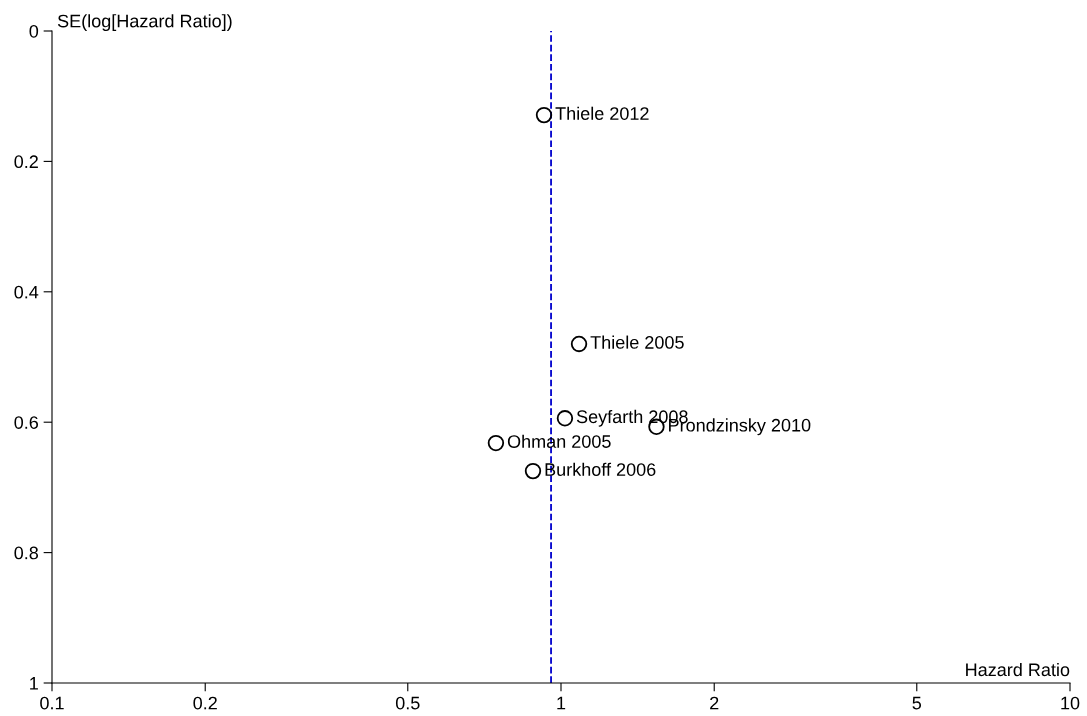 This screenshot has height=716, width=1087. Describe the element at coordinates (205, 703) in the screenshot. I see `x-tick-label: 0.2` at that location.